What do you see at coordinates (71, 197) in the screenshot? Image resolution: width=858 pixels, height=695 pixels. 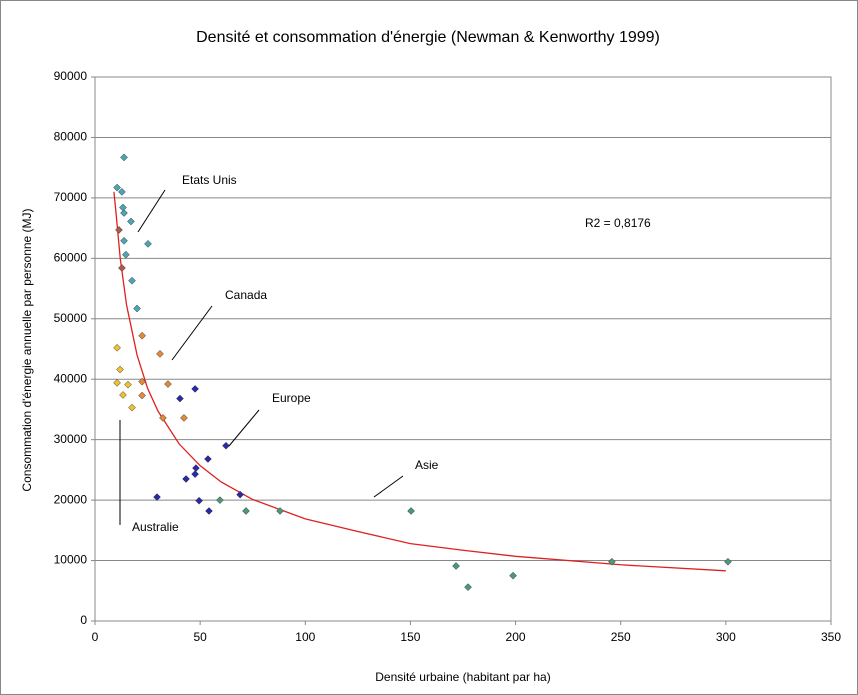 I see `y-tick-label: 70000` at bounding box center [71, 197].